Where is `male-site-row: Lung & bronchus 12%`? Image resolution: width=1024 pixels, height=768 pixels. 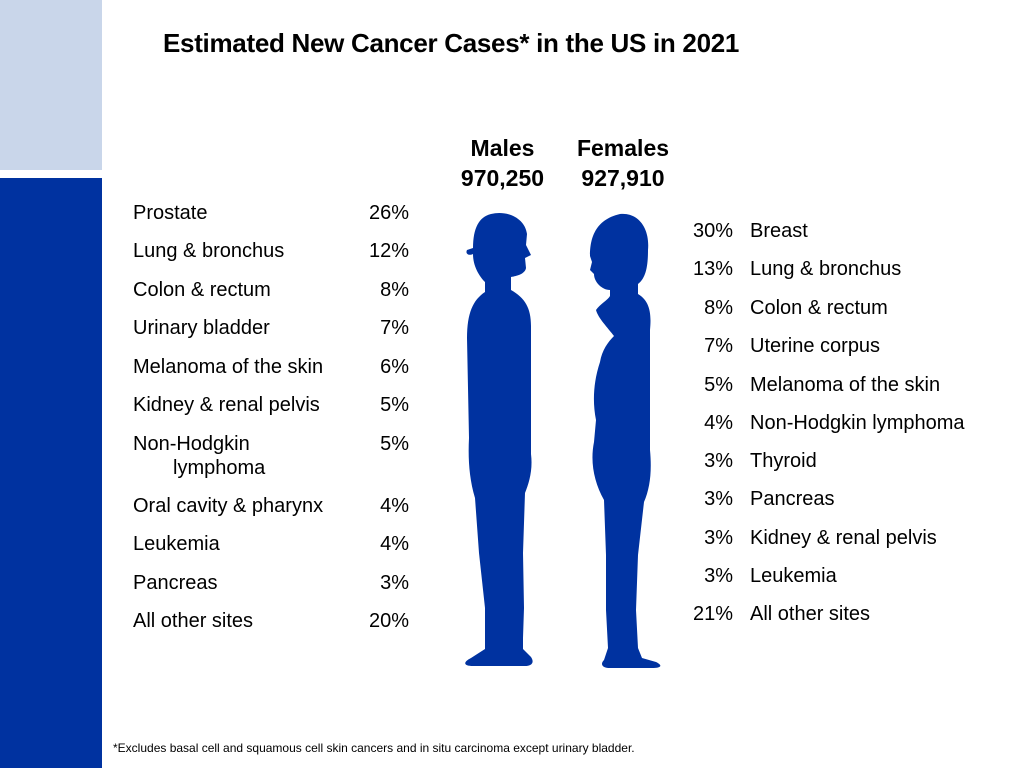
male-site-row: Lung & bronchus 12% is located at coordinates (271, 254).